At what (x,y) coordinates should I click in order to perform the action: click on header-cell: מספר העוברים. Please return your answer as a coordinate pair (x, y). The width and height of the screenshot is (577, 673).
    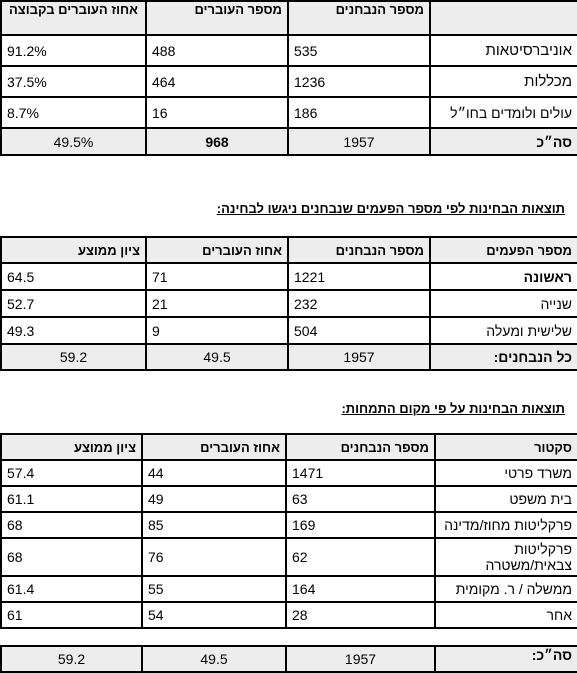
    Looking at the image, I should click on (217, 18).